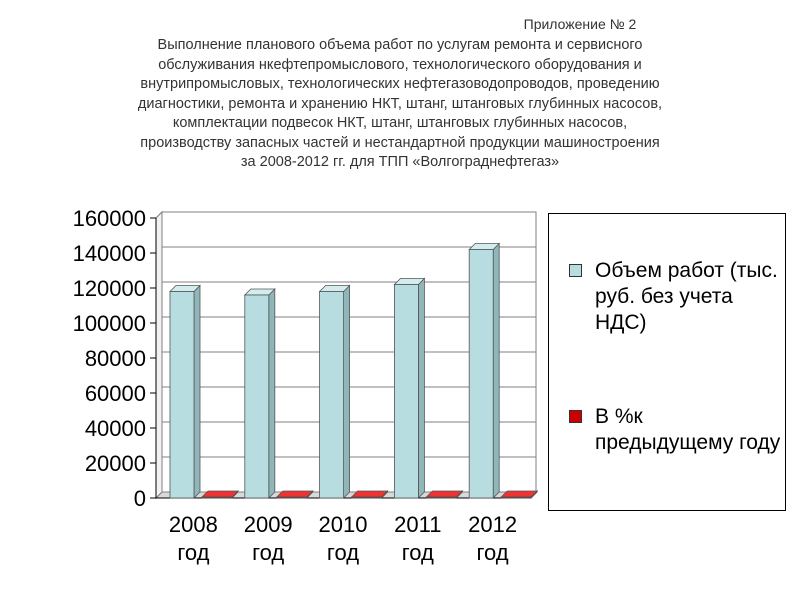 This screenshot has width=800, height=600. Describe the element at coordinates (140, 498) in the screenshot. I see `y-tick-label: 0` at that location.